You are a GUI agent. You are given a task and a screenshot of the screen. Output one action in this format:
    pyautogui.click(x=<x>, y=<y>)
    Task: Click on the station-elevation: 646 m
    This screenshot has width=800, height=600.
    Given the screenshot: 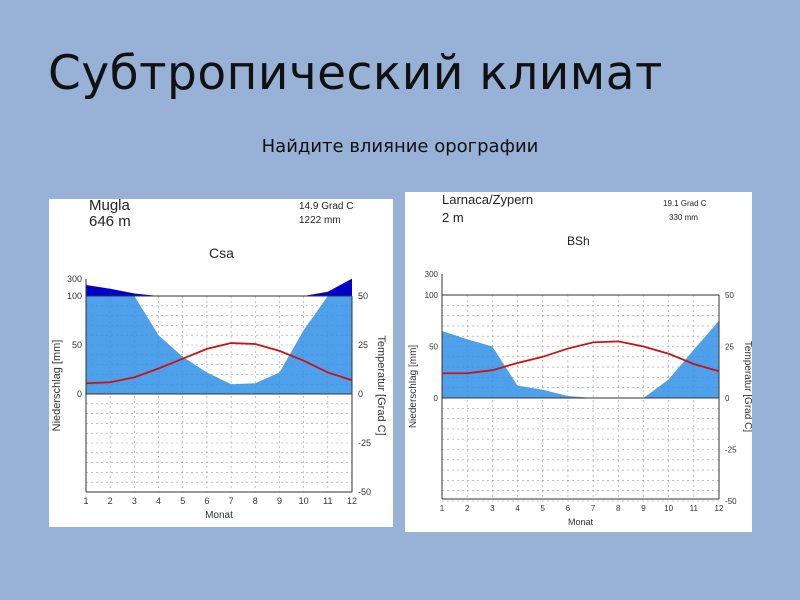 What is the action you would take?
    pyautogui.click(x=110, y=221)
    